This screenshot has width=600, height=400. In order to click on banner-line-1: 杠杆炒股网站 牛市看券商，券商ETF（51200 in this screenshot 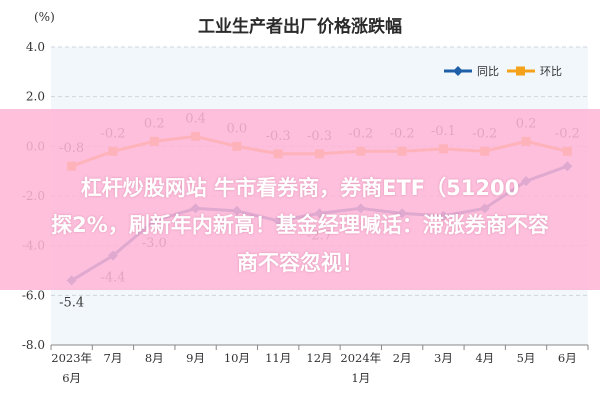, I will do `click(300, 188)`.